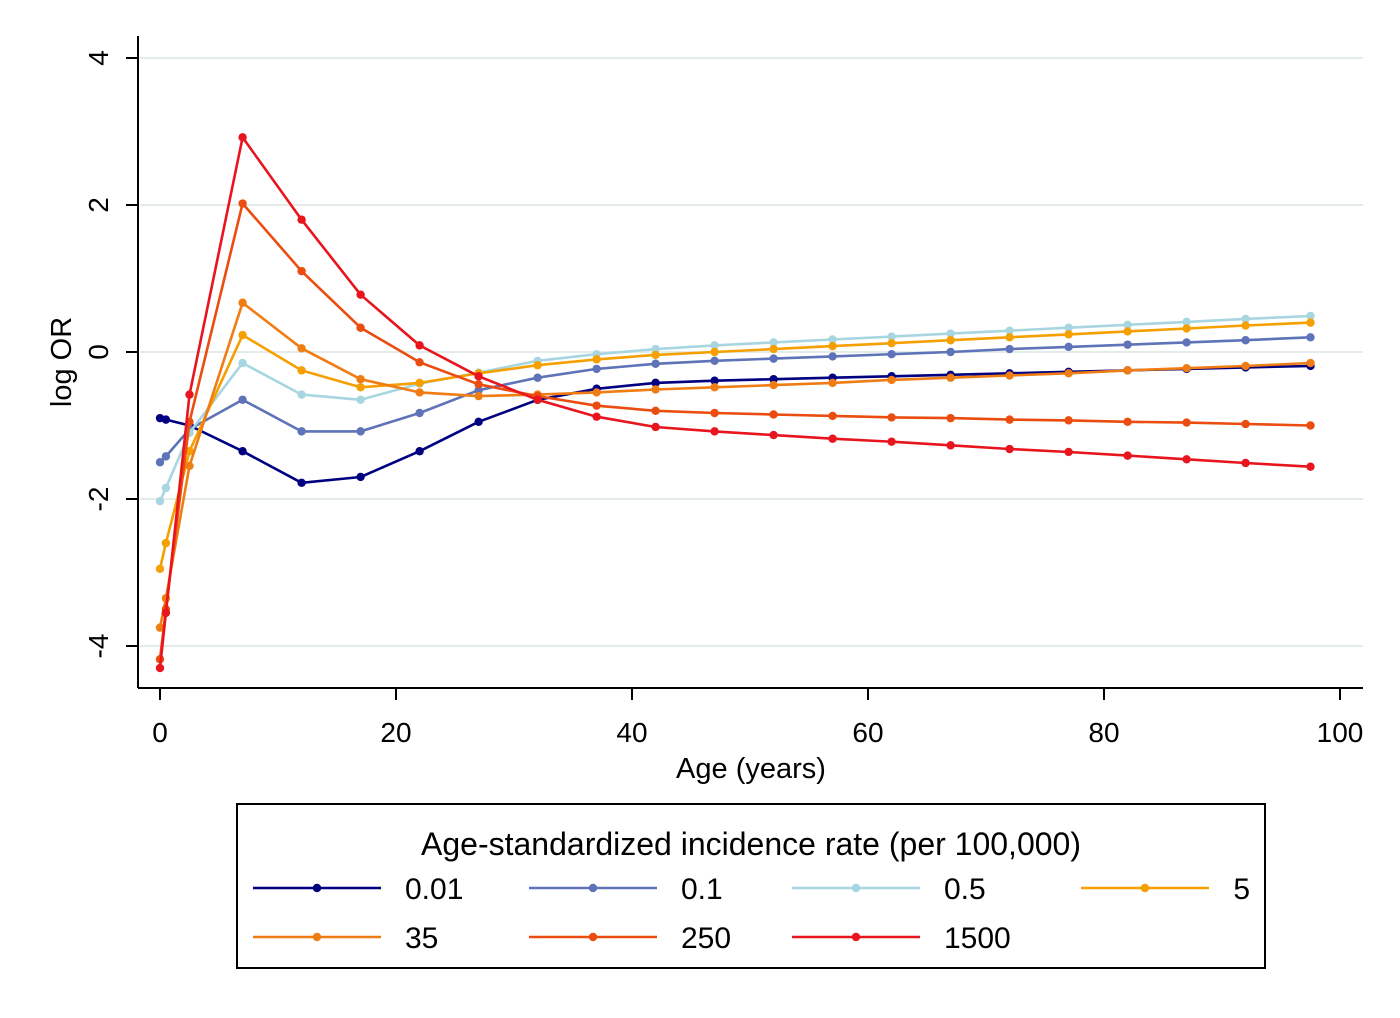  I want to click on legend-label: 1500, so click(977, 938).